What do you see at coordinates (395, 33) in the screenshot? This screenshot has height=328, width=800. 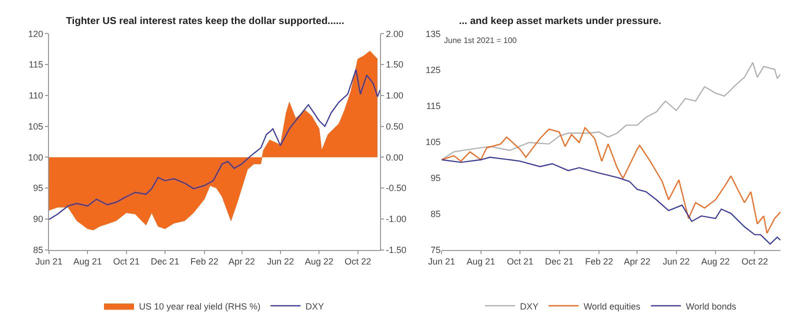 I see `y2-tick-label: 2.00` at bounding box center [395, 33].